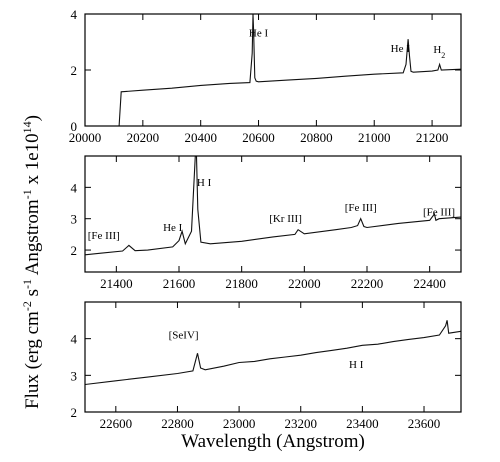 The image size is (500, 462). What do you see at coordinates (258, 137) in the screenshot?
I see `x-tick-label: 20600` at bounding box center [258, 137].